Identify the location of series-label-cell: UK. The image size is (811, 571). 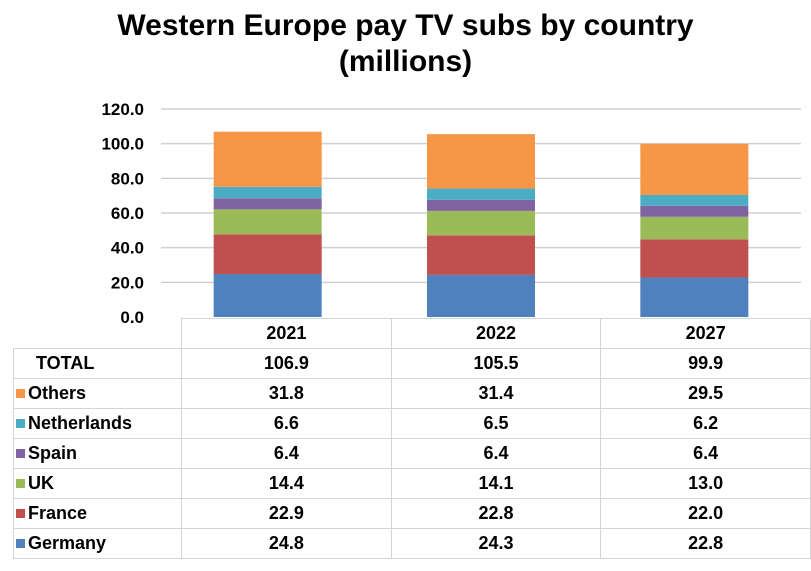
(97, 483).